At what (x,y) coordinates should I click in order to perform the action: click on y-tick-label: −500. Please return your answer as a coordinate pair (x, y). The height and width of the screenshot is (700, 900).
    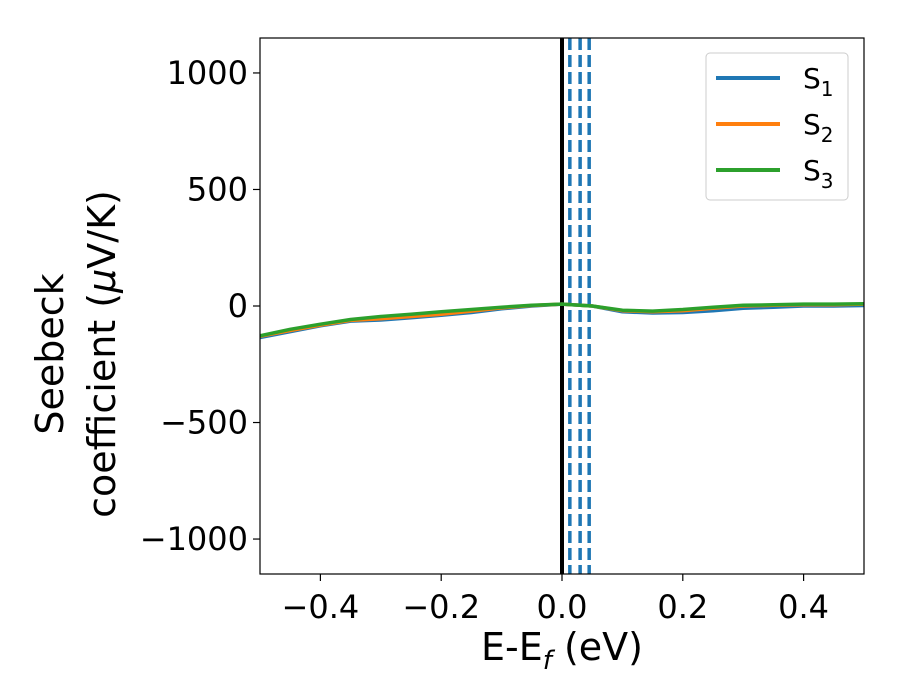
    Looking at the image, I should click on (204, 423).